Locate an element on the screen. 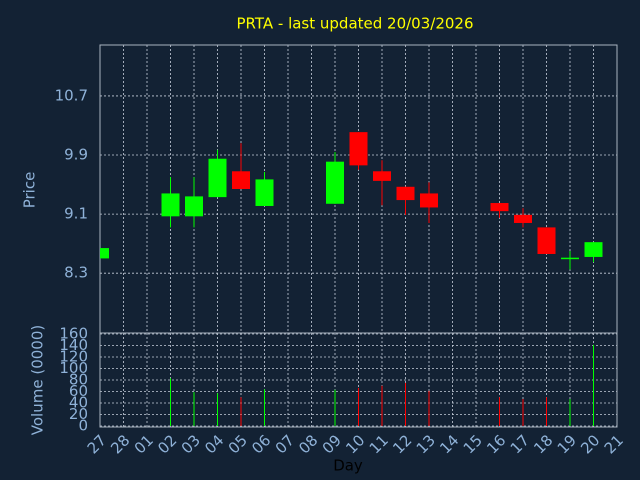  x-tick-label: 04 is located at coordinates (214, 444).